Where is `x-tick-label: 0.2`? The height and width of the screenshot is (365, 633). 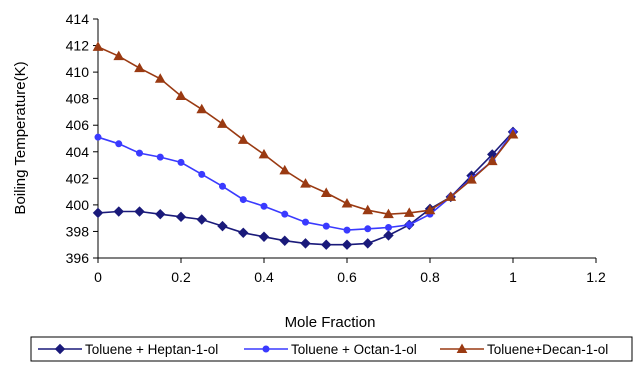 x-tick-label: 0.2 is located at coordinates (181, 277).